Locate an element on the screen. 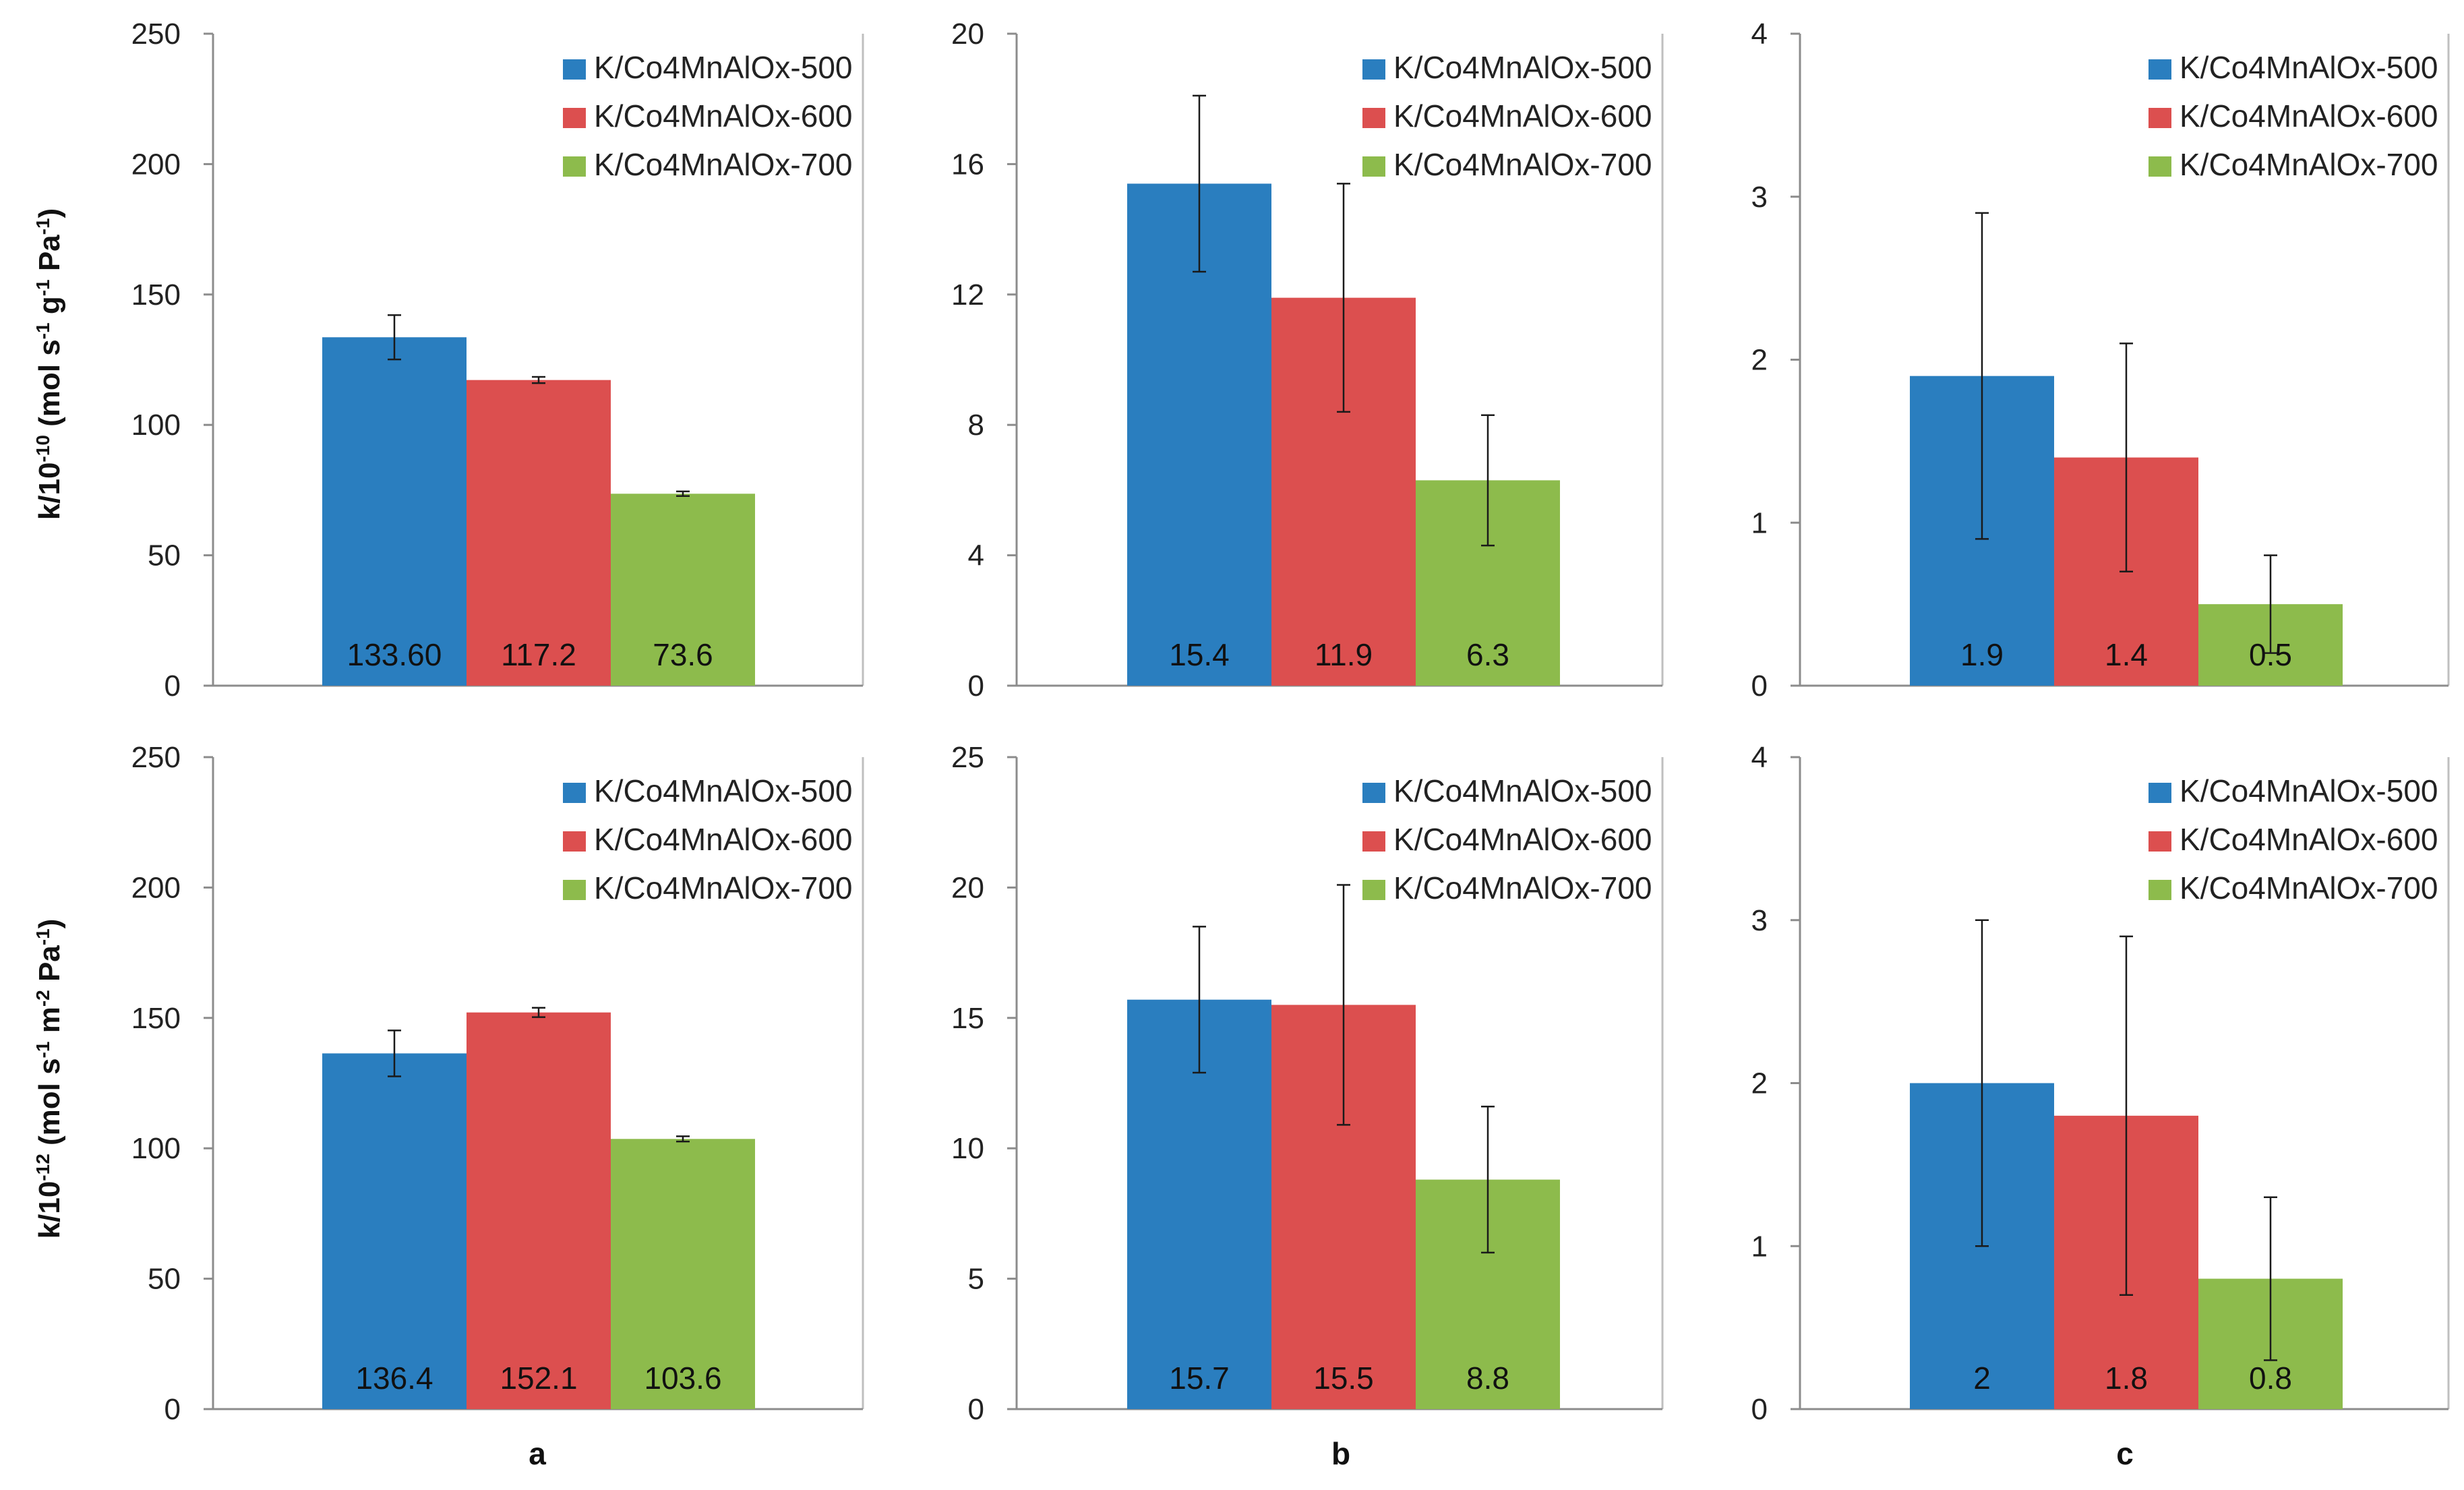 This screenshot has width=2464, height=1490. data-label: 15.4 is located at coordinates (1199, 654).